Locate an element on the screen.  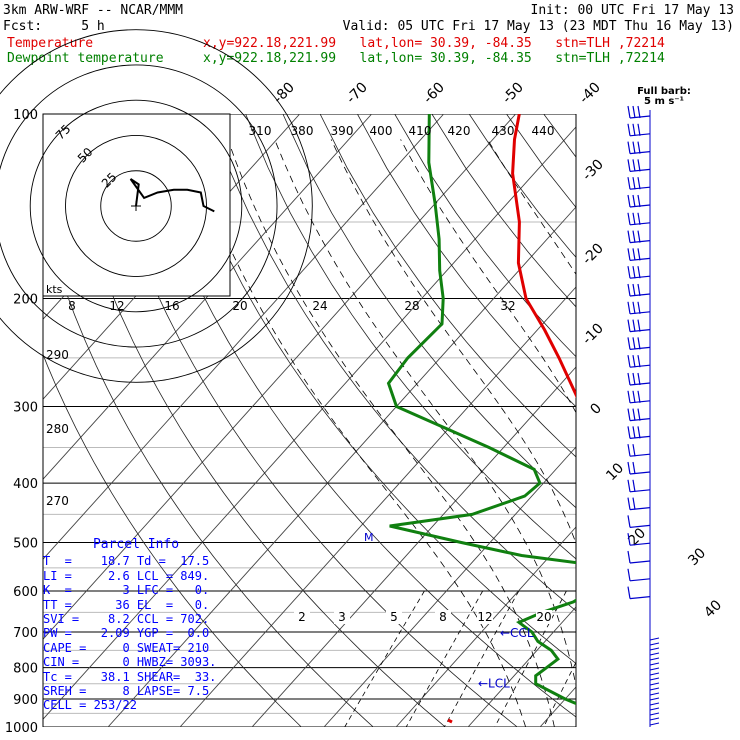
level-label: ←LCL is located at coordinates (494, 683).